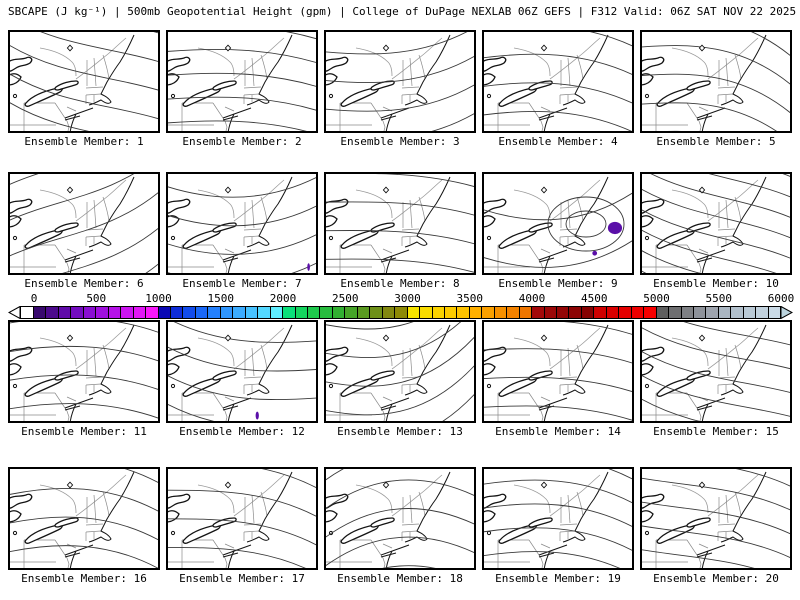 The height and width of the screenshot is (600, 800). I want to click on panel-label: Ensemble Member: 13, so click(400, 431).